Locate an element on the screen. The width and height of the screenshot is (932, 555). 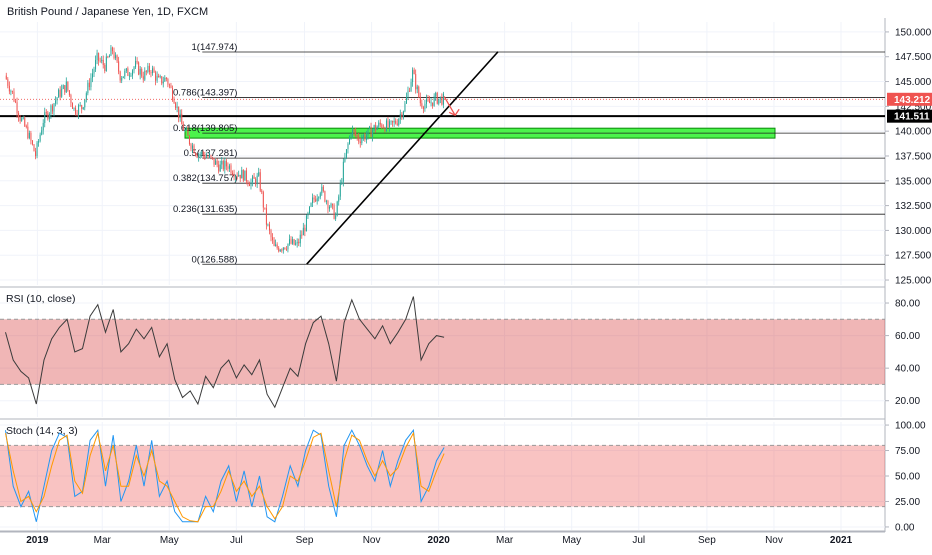
rsi-tick-label: 20.00 is located at coordinates (907, 401).